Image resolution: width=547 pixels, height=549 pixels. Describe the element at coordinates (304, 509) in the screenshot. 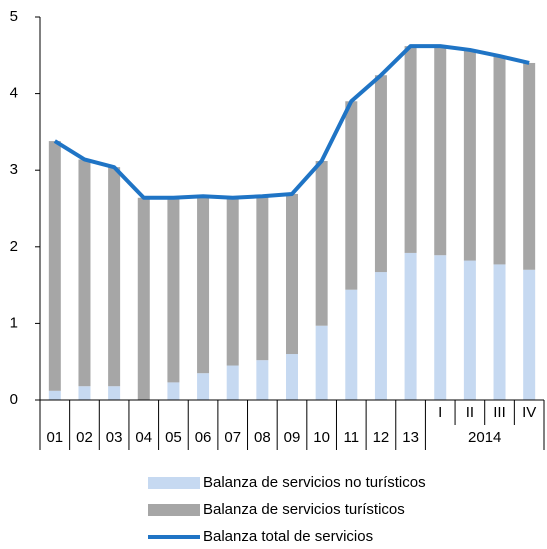

I see `legend-label: Balanza de servicios turísticos` at that location.